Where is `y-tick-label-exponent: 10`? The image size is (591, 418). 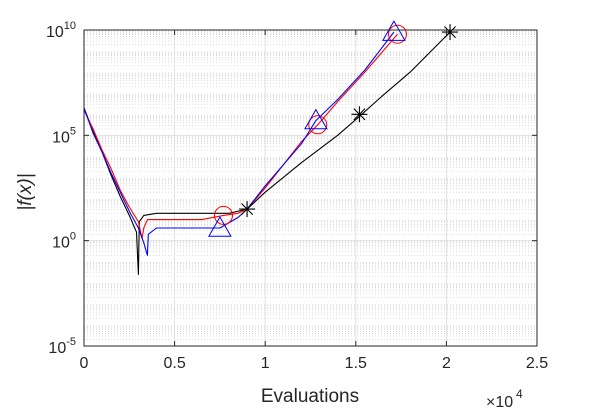 y-tick-label-exponent: 10 is located at coordinates (70, 26).